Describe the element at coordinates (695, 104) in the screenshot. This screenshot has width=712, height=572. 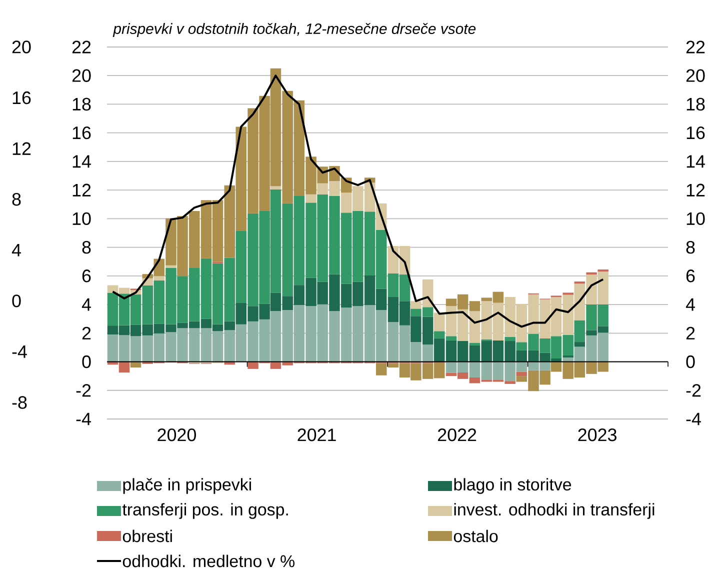
I see `y2-tick-label: 18` at that location.